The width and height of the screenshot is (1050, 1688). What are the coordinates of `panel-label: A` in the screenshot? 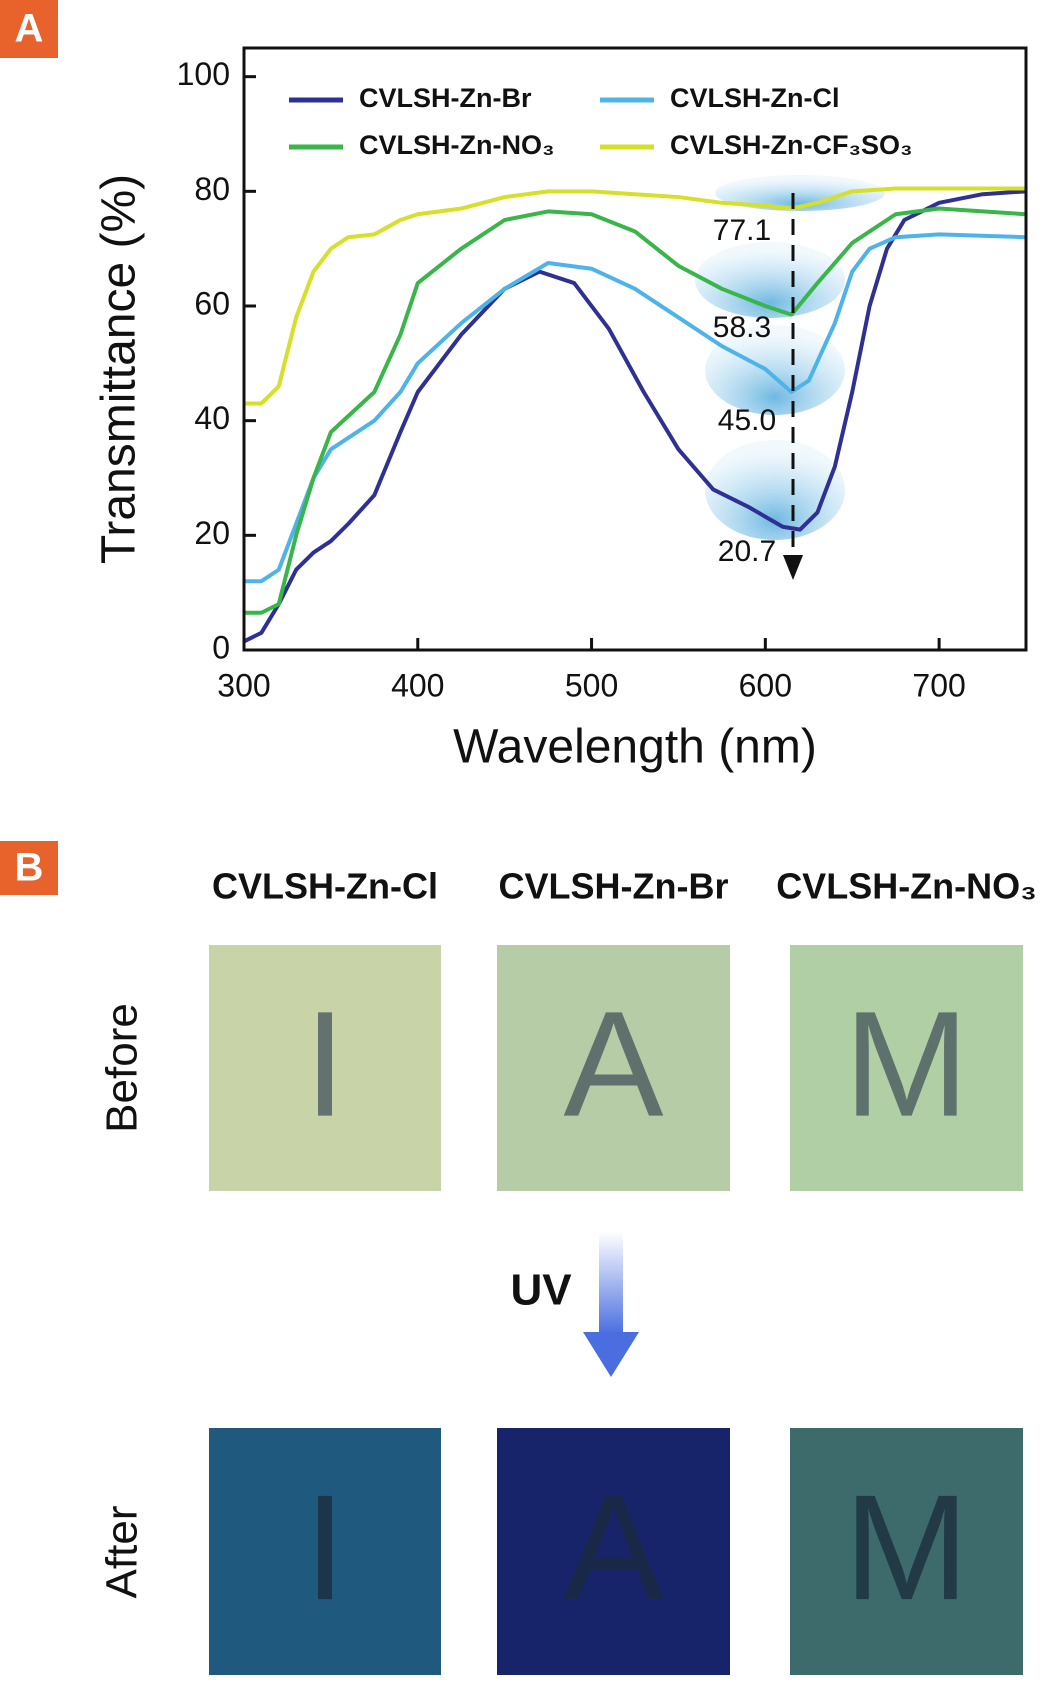 It's located at (29, 29).